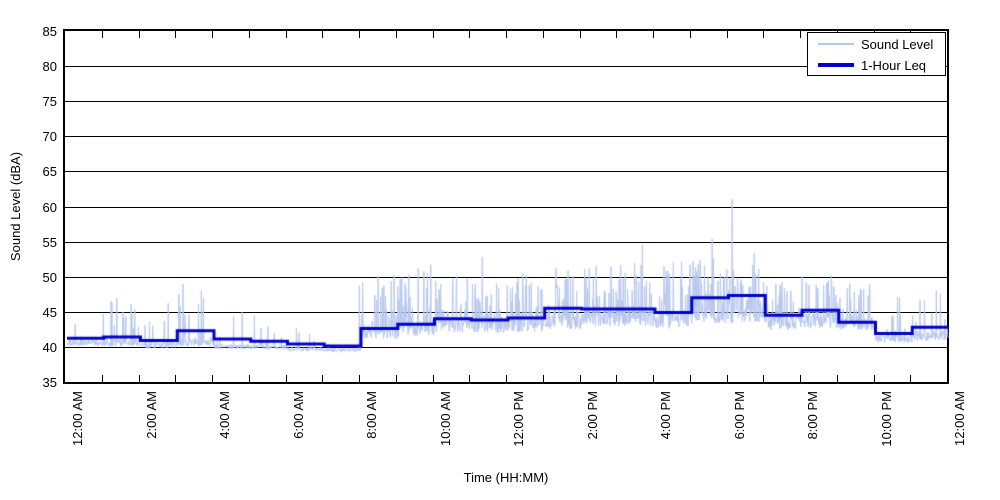 The height and width of the screenshot is (500, 1000). What do you see at coordinates (894, 65) in the screenshot?
I see `legend-label-leq: 1-Hour Leq` at bounding box center [894, 65].